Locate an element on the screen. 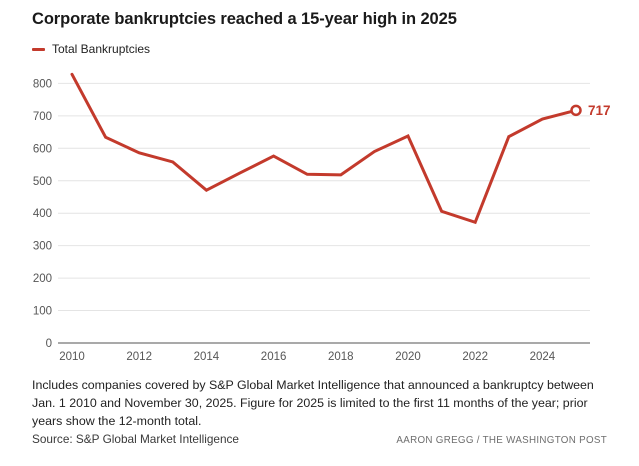 This screenshot has width=639, height=466. y-tick-label: 800 is located at coordinates (42, 84).